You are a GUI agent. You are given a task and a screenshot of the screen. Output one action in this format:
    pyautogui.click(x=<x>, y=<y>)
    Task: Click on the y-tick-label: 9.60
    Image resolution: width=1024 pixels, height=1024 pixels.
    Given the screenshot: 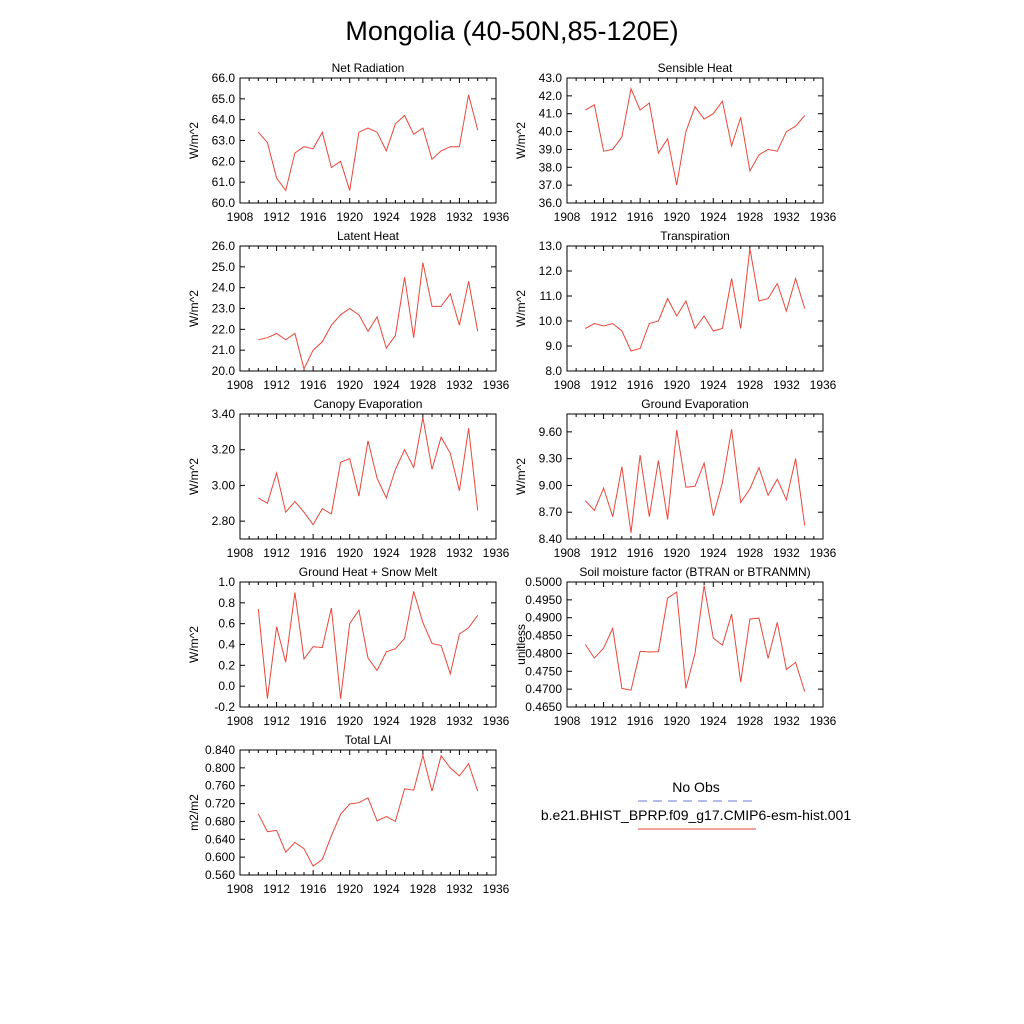 What is the action you would take?
    pyautogui.click(x=551, y=432)
    